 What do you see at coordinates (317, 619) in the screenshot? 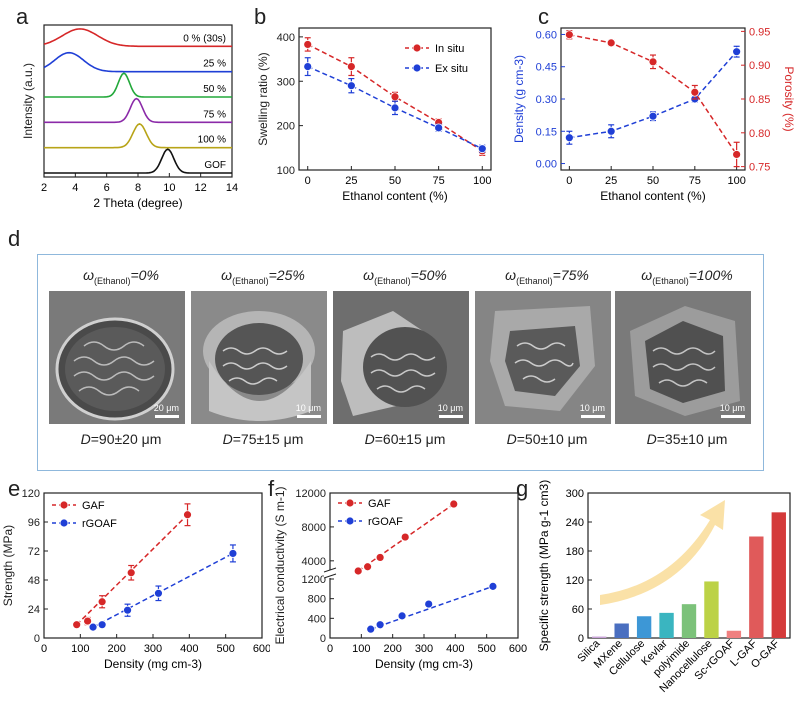
I see `y-tick-label: 400` at bounding box center [317, 619].